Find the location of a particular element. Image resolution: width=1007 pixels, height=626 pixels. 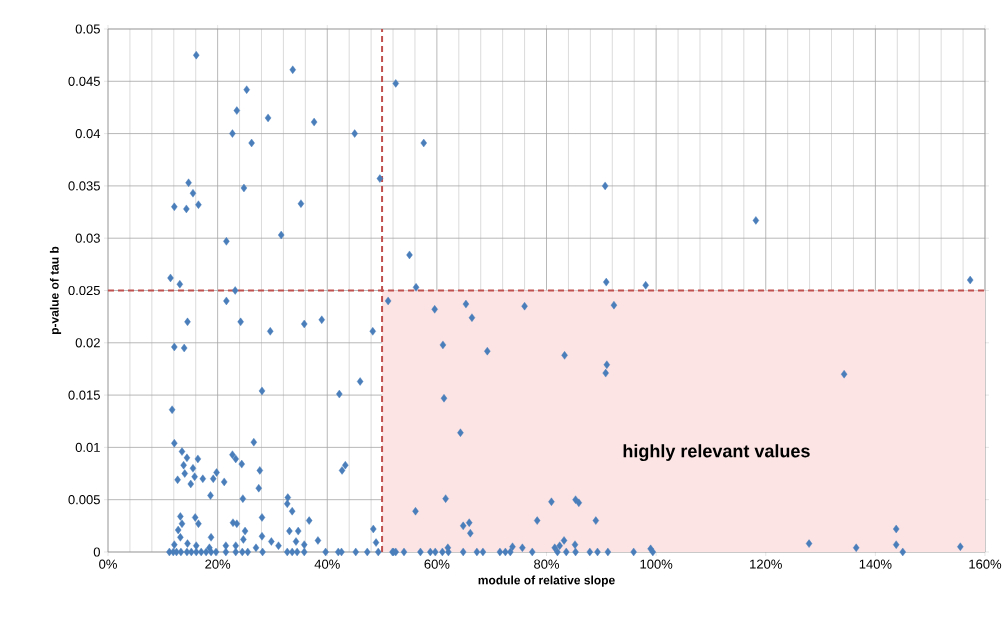

x-tick-label: 100% is located at coordinates (656, 564).